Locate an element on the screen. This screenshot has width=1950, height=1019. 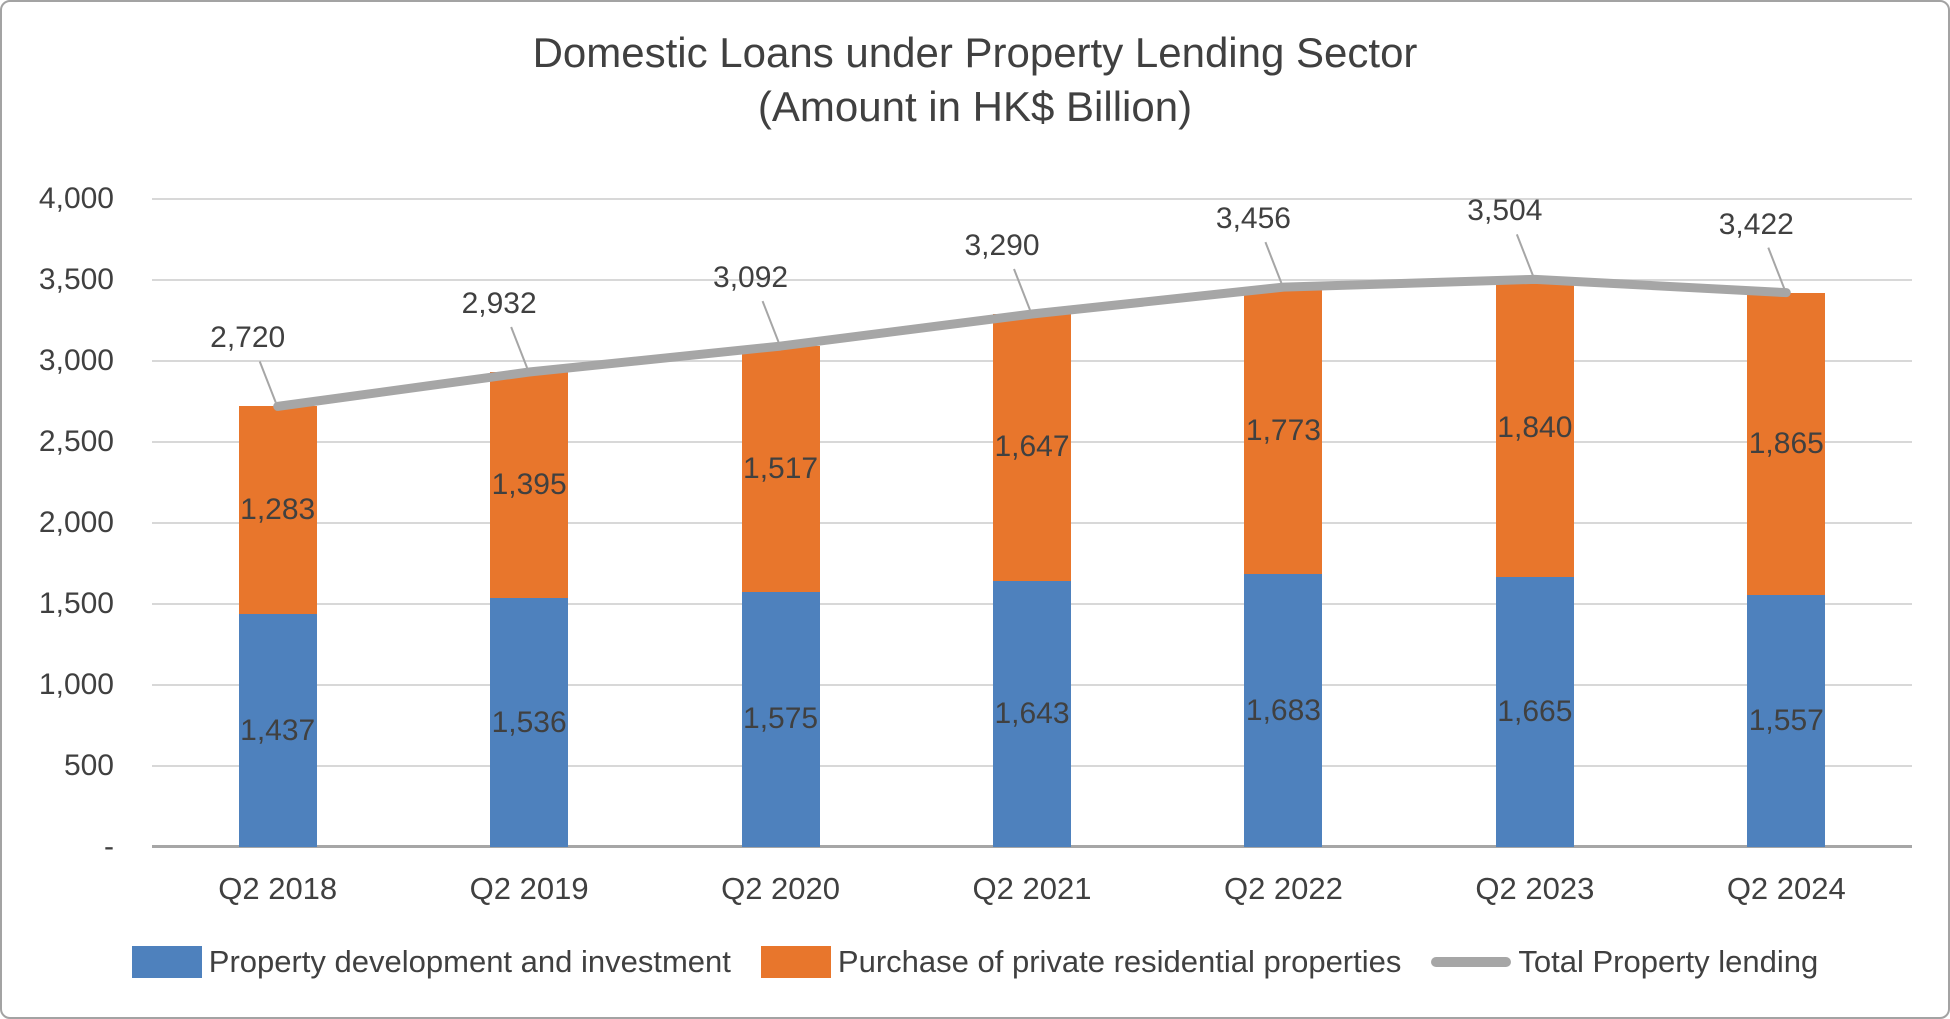
legend-label-total-lending: Total Property lending is located at coordinates (1668, 961).